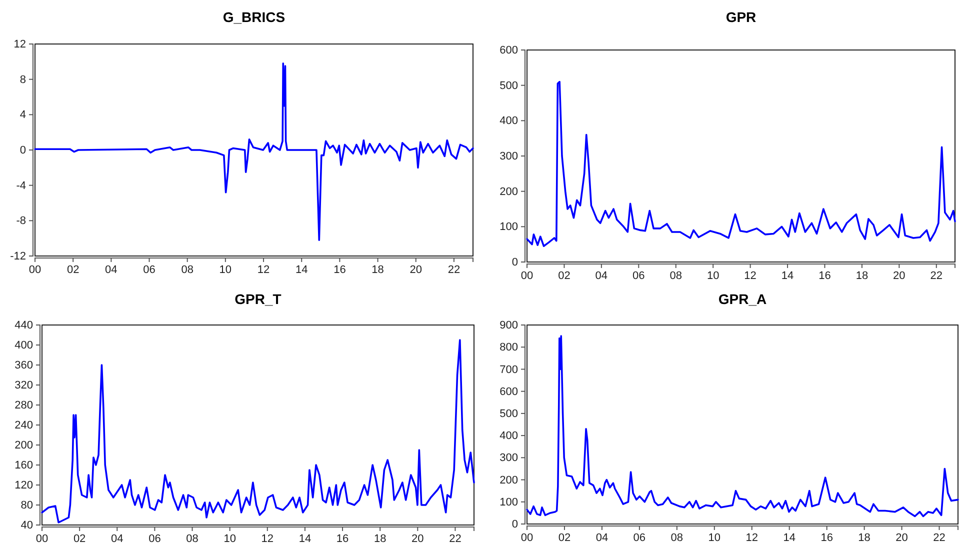 The image size is (961, 544). What do you see at coordinates (254, 17) in the screenshot?
I see `chart-title: G_BRICS` at bounding box center [254, 17].